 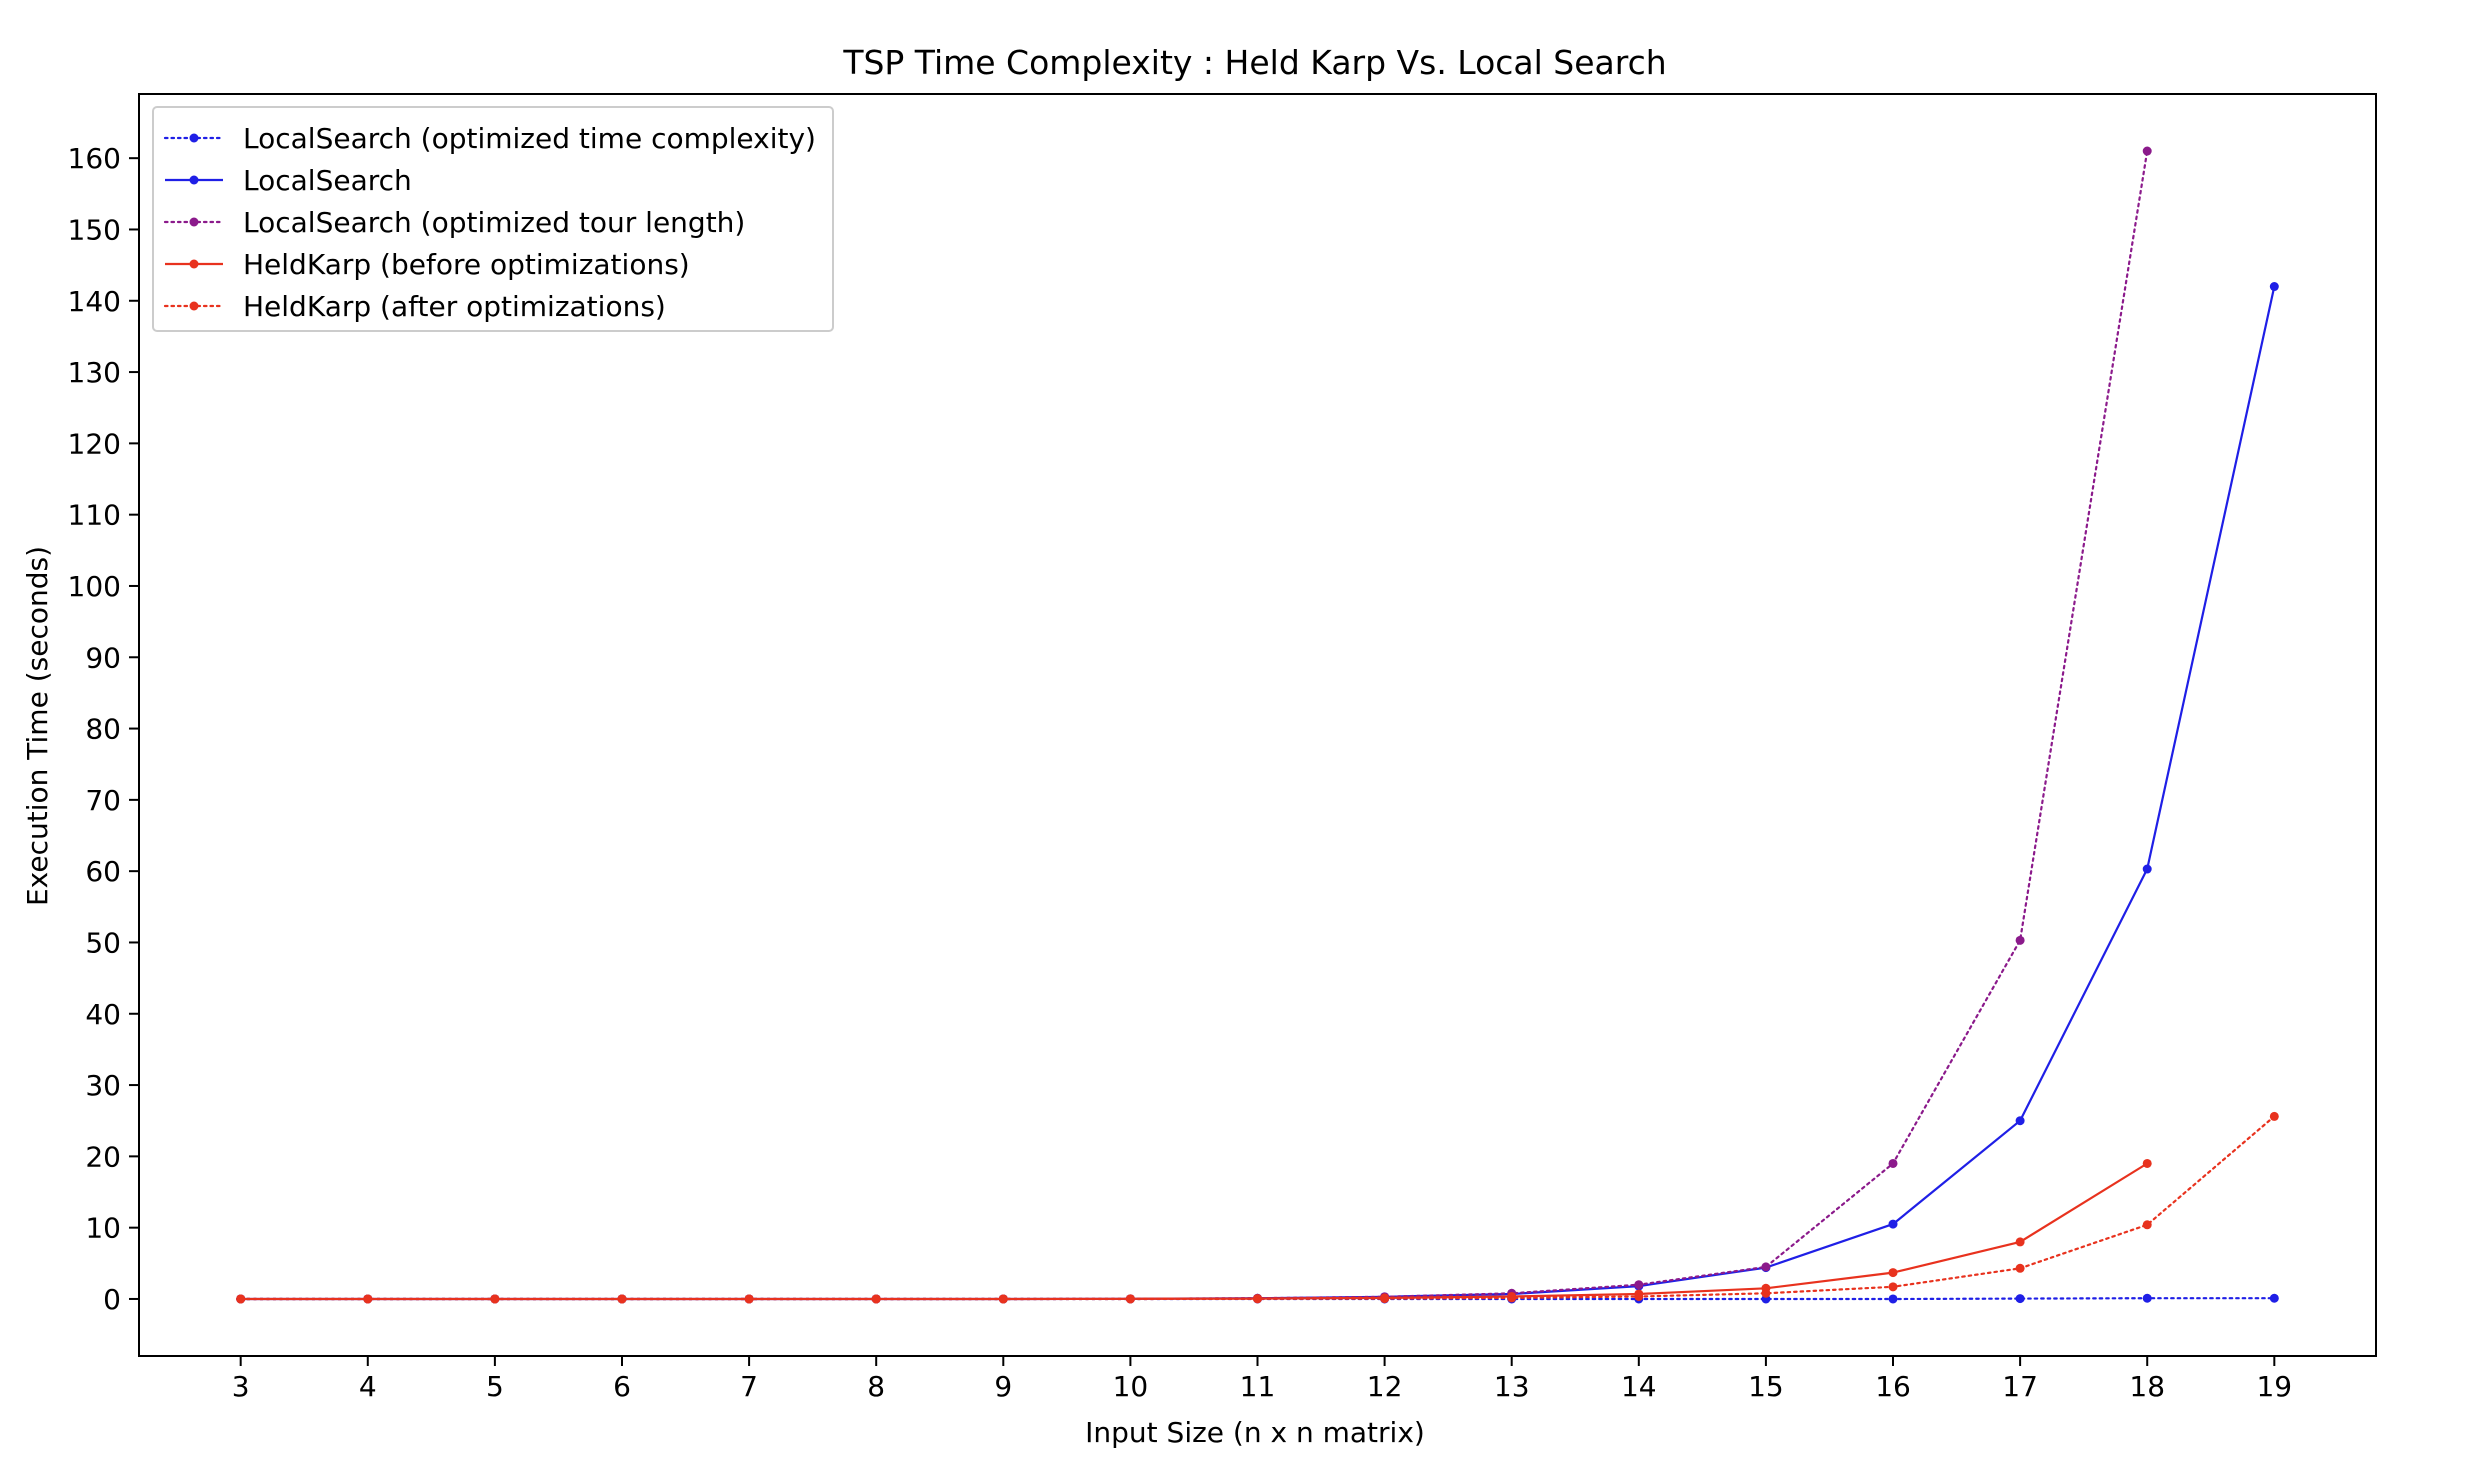 I want to click on y-tick-label: 50, so click(x=103, y=942).